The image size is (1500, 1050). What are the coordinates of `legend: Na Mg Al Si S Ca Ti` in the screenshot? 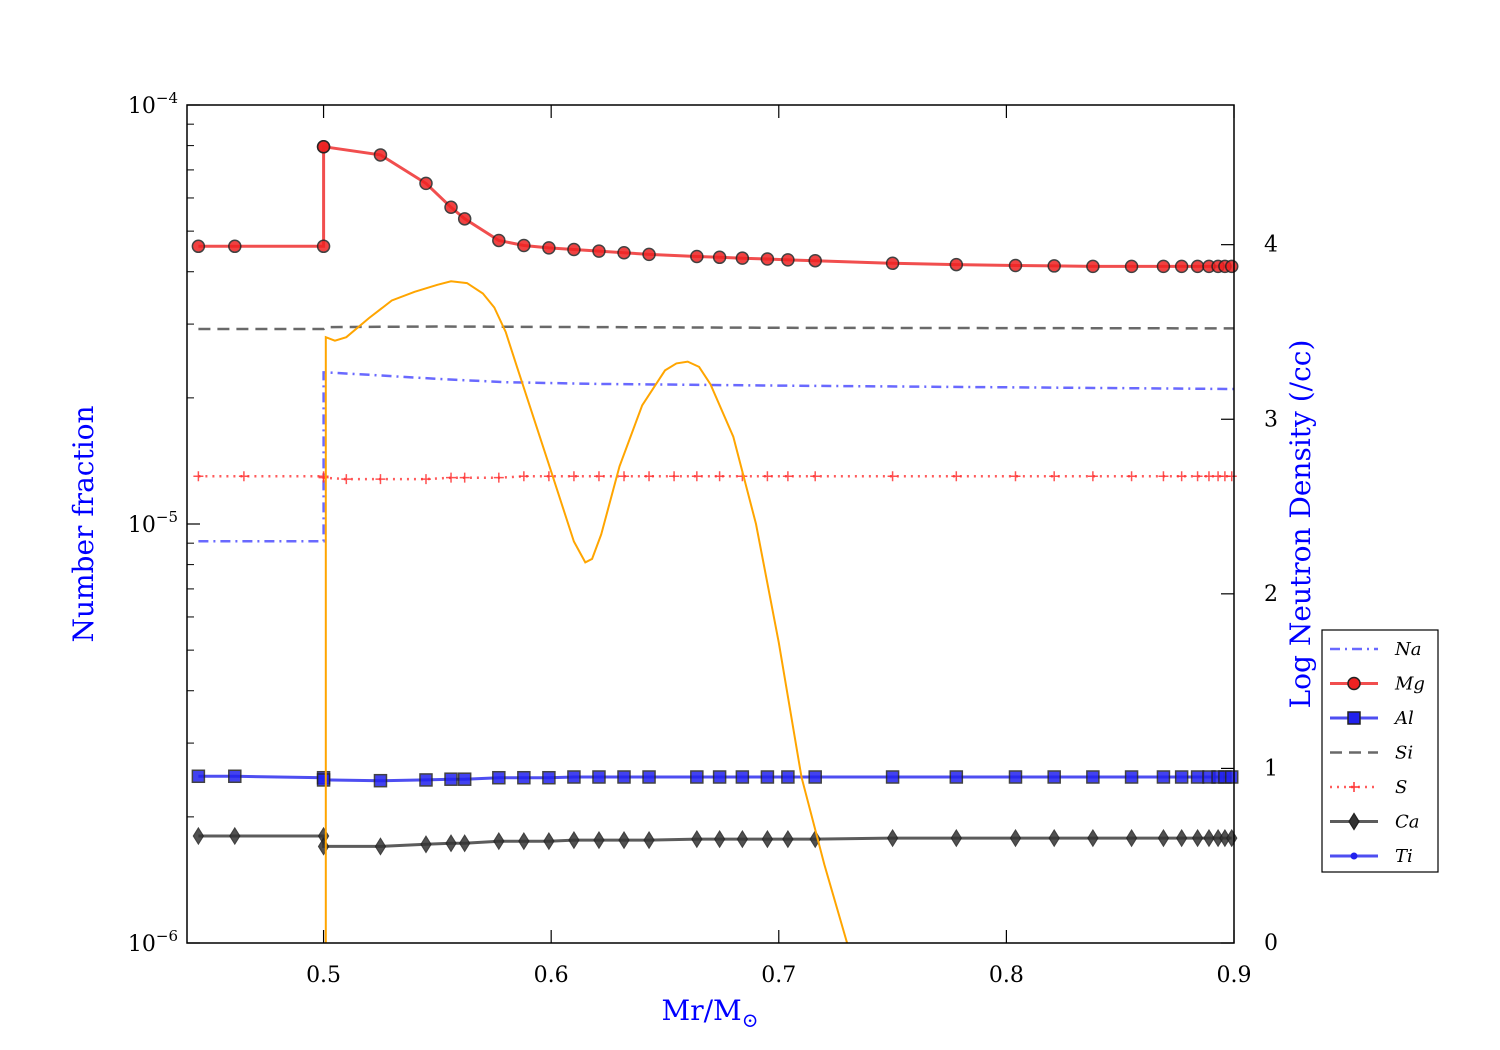 It's located at (1380, 751).